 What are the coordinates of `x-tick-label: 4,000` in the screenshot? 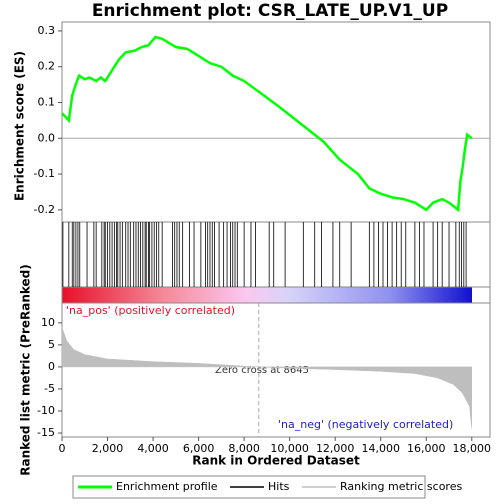 It's located at (153, 448).